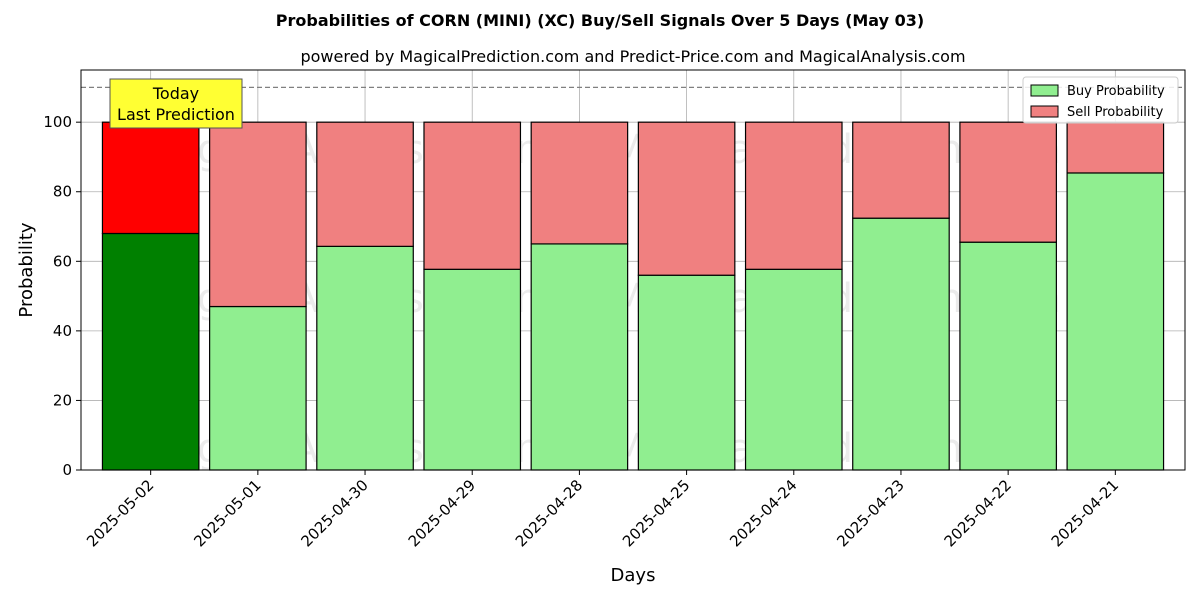  What do you see at coordinates (26, 269) in the screenshot?
I see `y-axis-label: Probability` at bounding box center [26, 269].